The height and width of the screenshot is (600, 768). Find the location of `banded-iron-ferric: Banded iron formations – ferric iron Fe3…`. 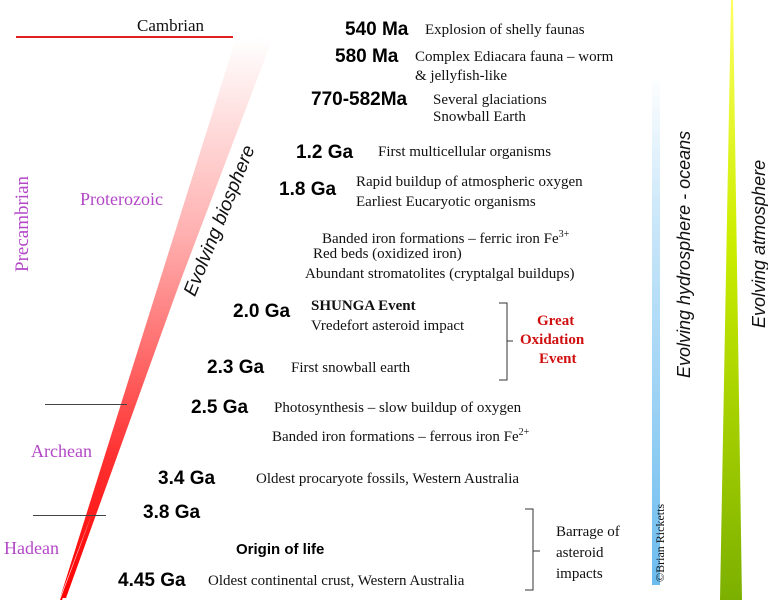

banded-iron-ferric: Banded iron formations – ferric iron Fe3… is located at coordinates (445, 237).